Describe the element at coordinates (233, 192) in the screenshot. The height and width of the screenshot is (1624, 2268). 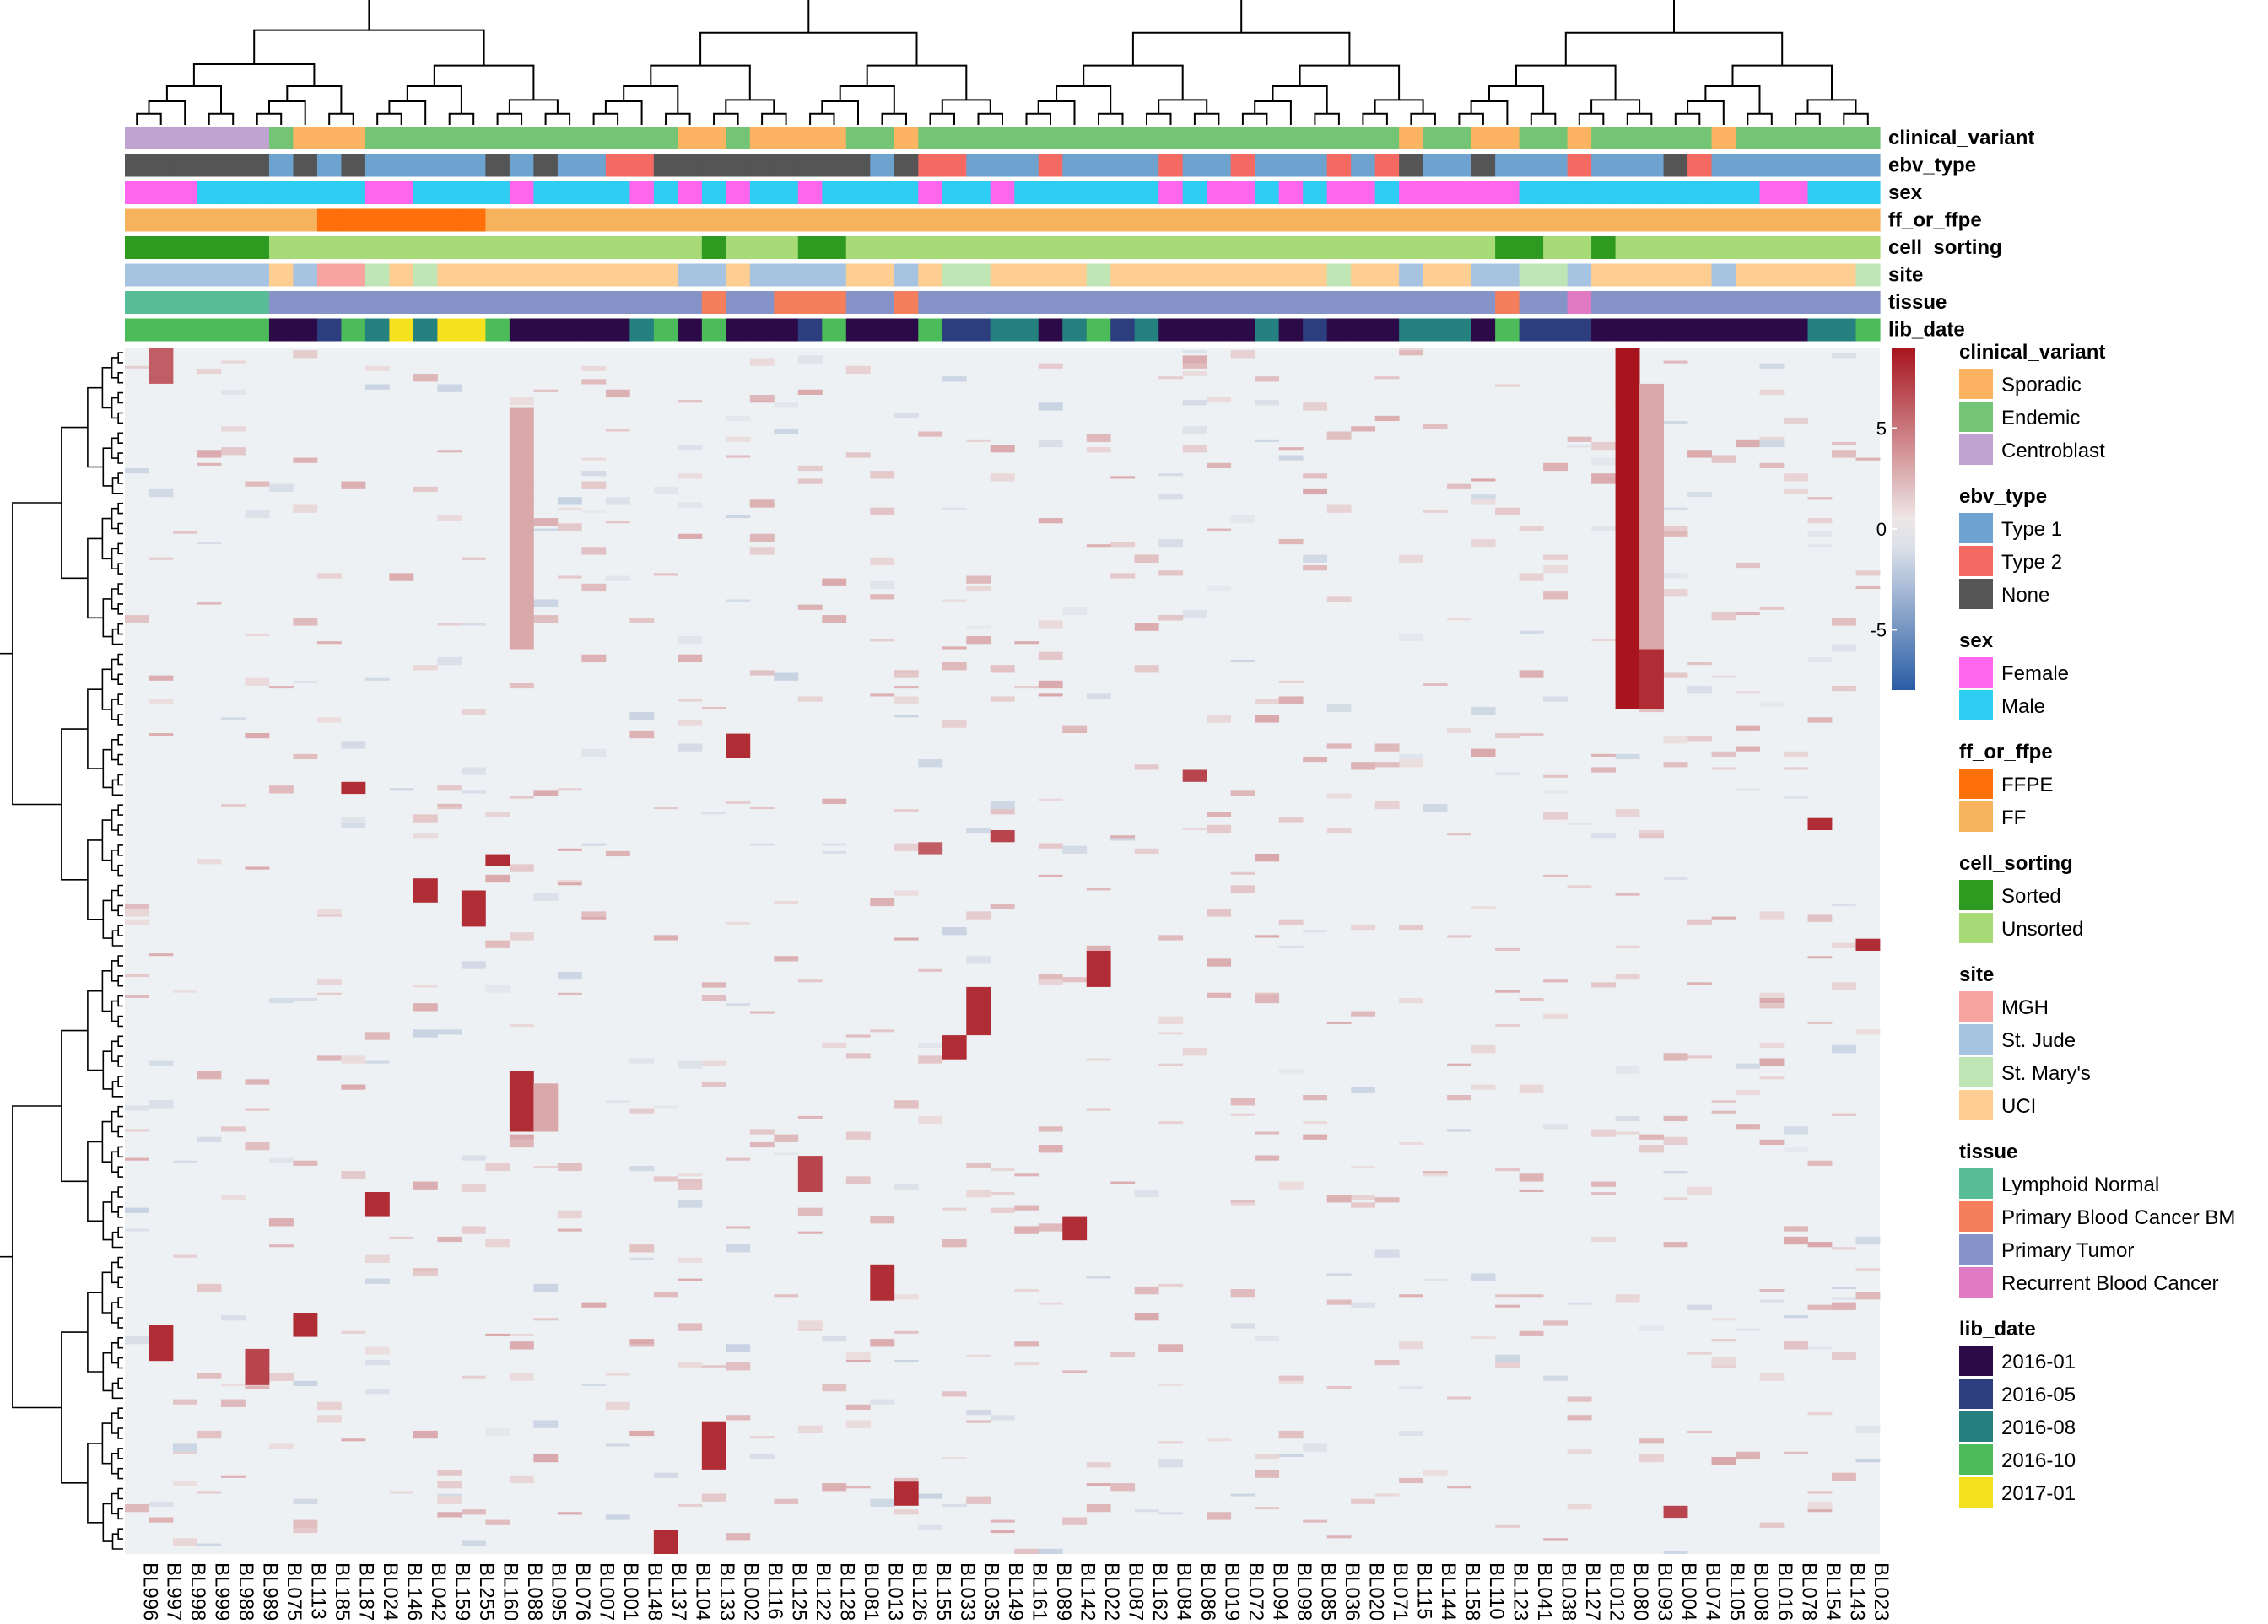
I see `track-cell-sex-BL988` at that location.